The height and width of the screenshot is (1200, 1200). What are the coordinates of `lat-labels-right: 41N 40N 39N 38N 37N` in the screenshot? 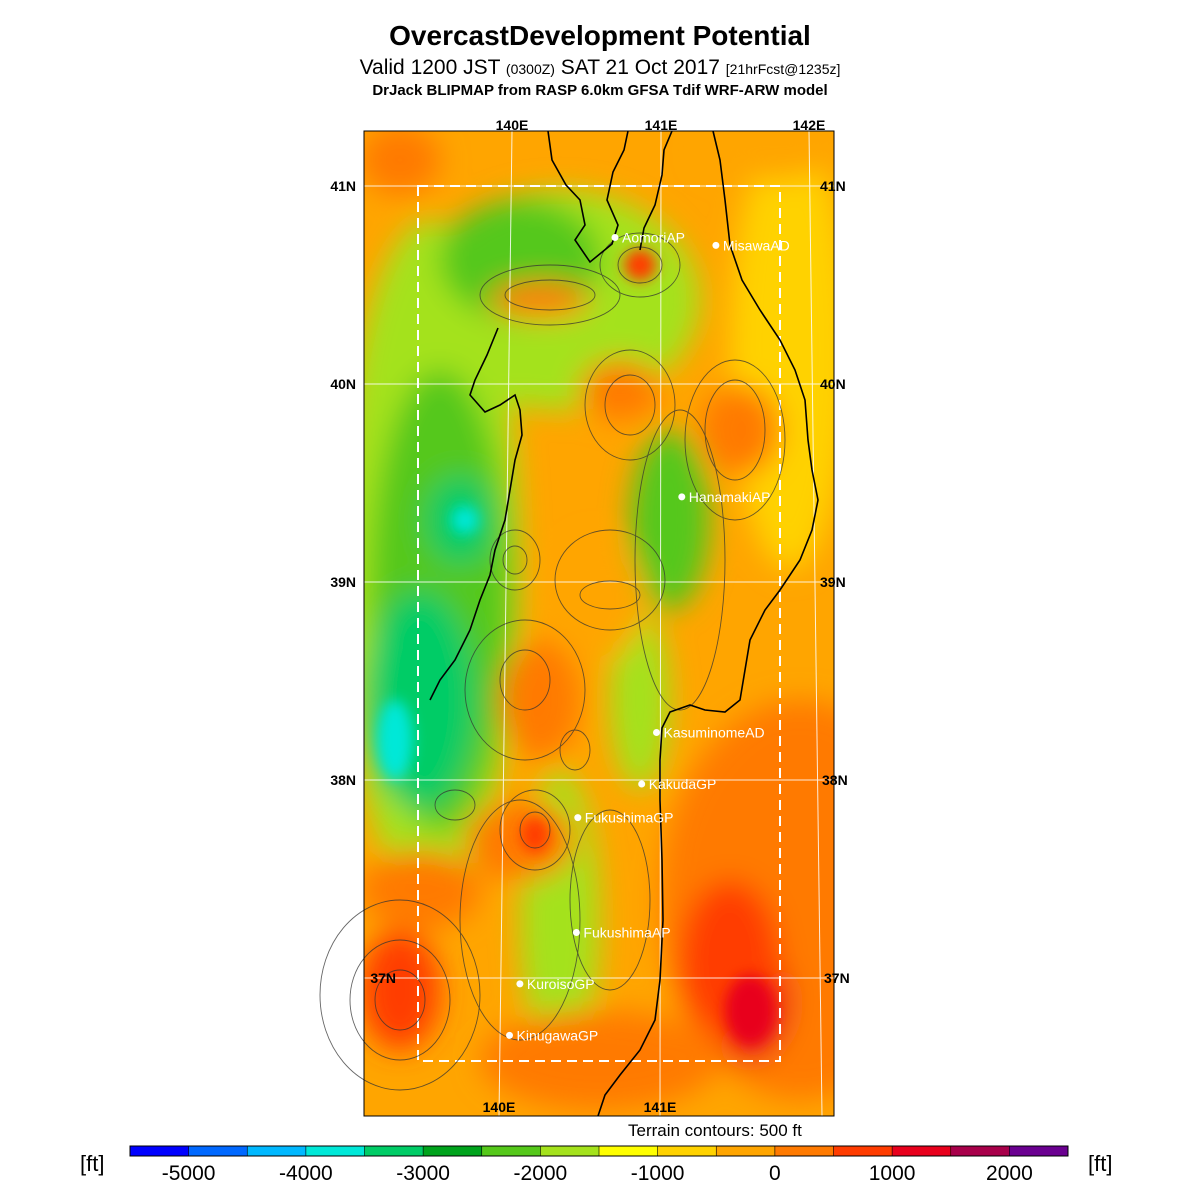 It's located at (835, 582).